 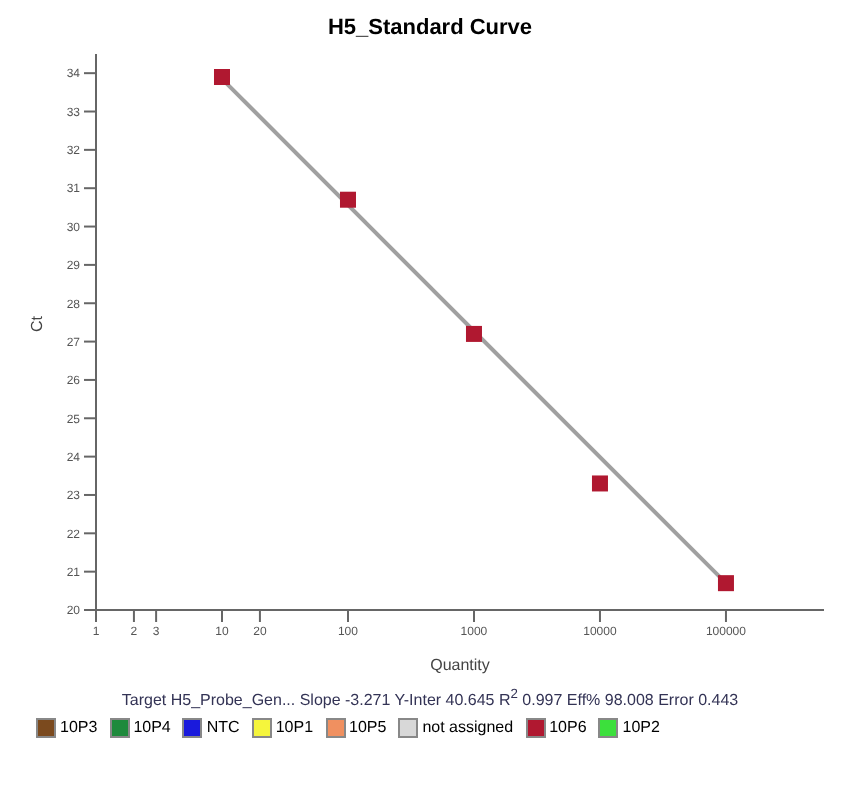 I want to click on legend-label: 10P3, so click(x=78, y=727).